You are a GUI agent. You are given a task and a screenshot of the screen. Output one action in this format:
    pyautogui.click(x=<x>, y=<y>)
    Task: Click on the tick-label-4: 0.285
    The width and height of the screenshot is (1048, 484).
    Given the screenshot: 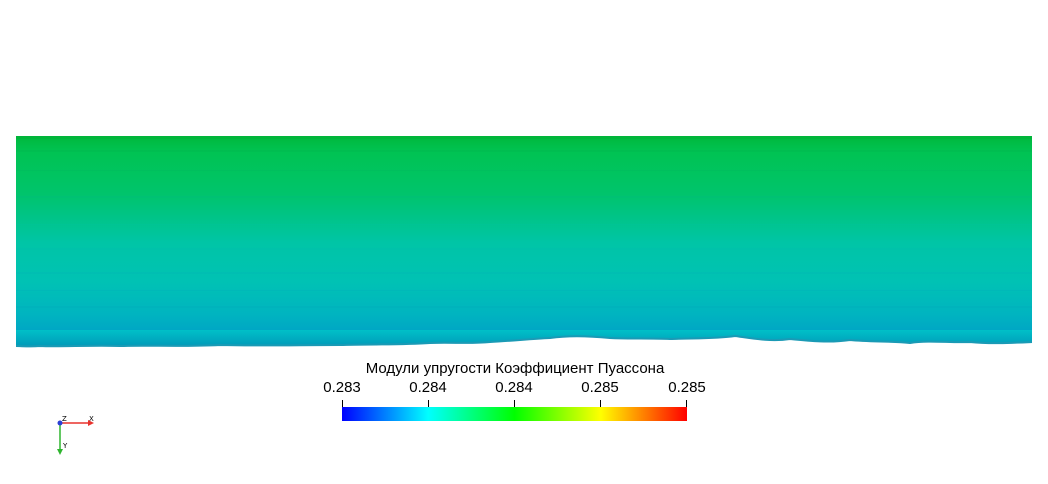 What is the action you would take?
    pyautogui.click(x=687, y=387)
    